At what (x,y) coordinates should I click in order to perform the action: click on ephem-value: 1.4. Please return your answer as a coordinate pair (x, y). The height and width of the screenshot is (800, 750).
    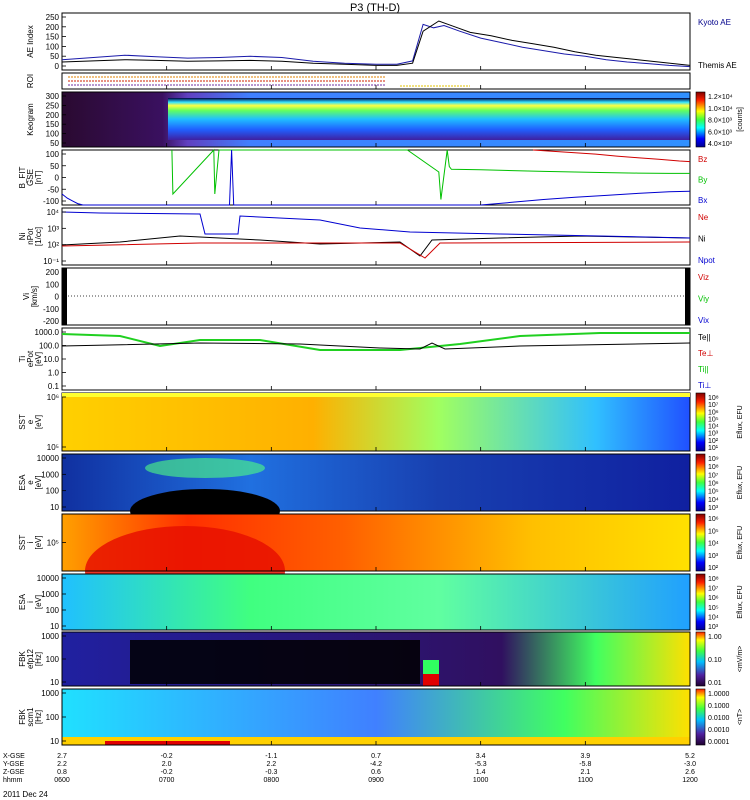
    Looking at the image, I should click on (481, 772).